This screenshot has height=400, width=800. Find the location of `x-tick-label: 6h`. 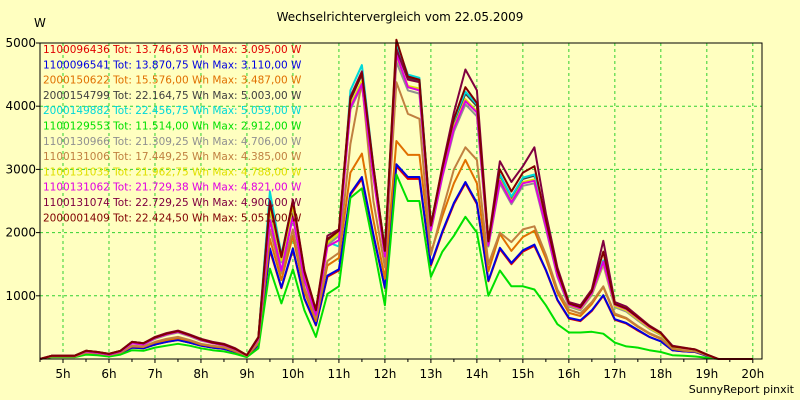

x-tick-label: 6h is located at coordinates (108, 374).